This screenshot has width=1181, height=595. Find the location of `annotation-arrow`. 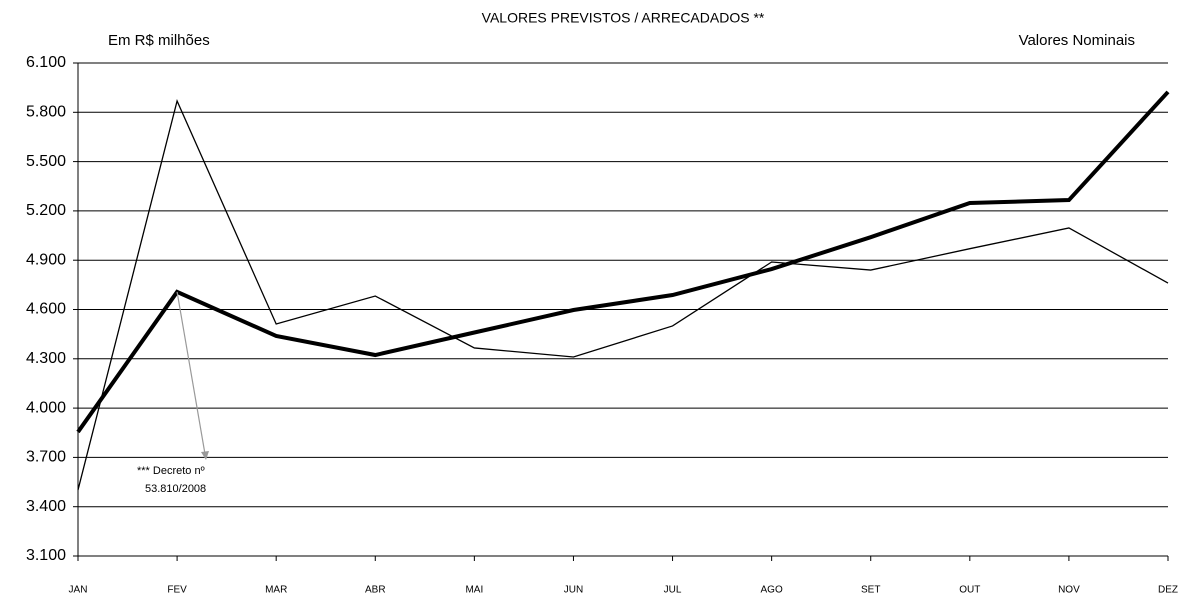

annotation-arrow is located at coordinates (191, 373).